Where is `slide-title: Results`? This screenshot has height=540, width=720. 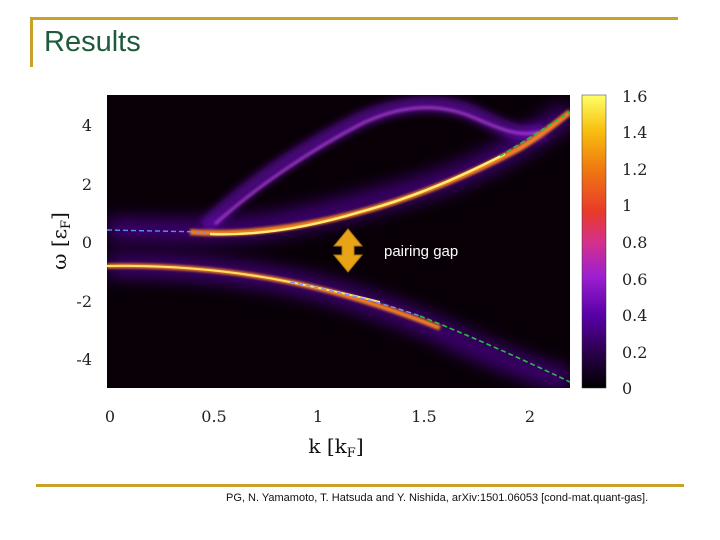
slide-title: Results is located at coordinates (92, 42).